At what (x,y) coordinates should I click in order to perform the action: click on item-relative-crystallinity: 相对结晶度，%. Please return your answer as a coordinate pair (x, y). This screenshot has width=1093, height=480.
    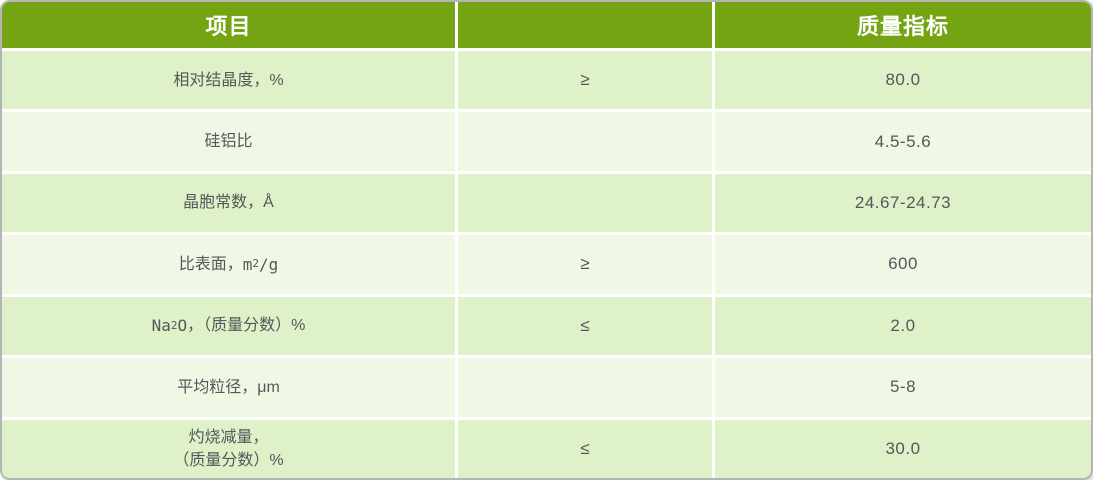
    Looking at the image, I should click on (228, 80).